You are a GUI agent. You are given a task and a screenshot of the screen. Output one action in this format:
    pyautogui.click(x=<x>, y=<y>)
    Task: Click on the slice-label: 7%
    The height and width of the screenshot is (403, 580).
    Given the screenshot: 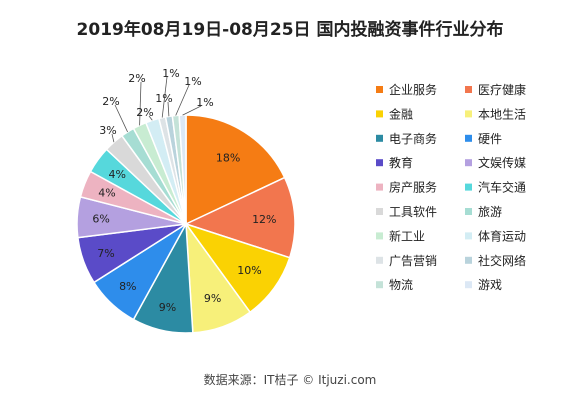 What is the action you would take?
    pyautogui.click(x=105, y=253)
    